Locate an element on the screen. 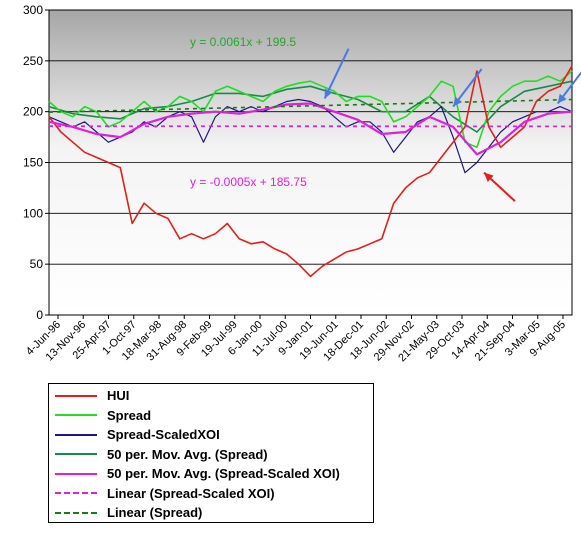 The height and width of the screenshot is (538, 581). legend-entry-mov-avg-spread-scaled-xoi: 50 per. Mov. Avg. (Spread-Scaled XOI) is located at coordinates (214, 474).